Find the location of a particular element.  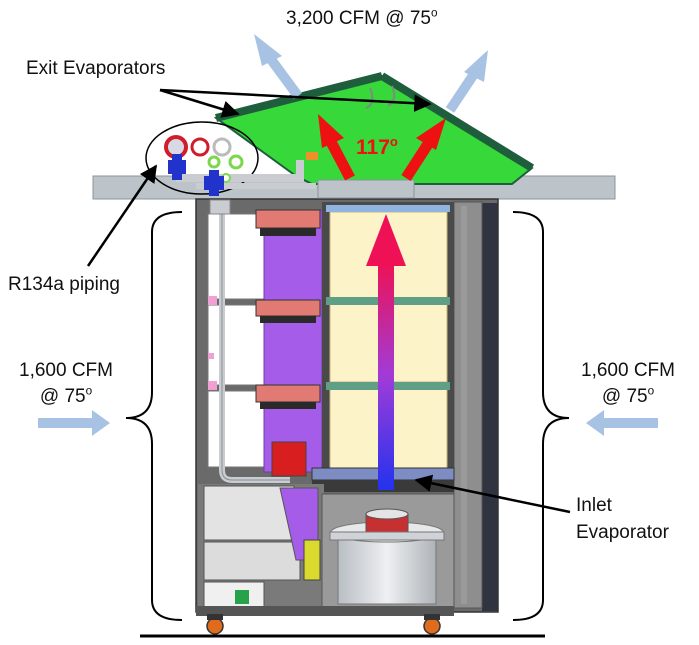

hot-air-temp-value: 117 is located at coordinates (373, 147).